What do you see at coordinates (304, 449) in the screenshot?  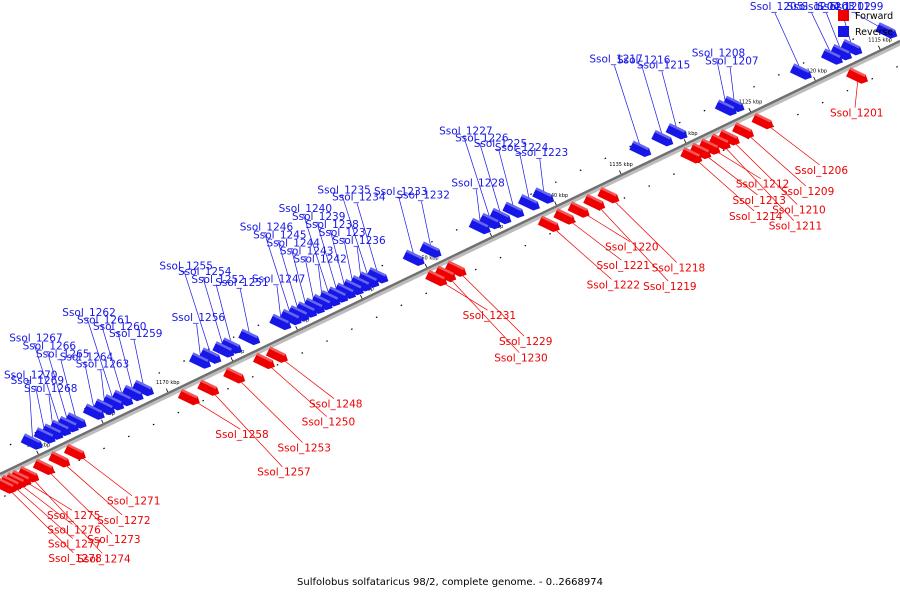 I see `gene-label: Ssol_1253` at bounding box center [304, 449].